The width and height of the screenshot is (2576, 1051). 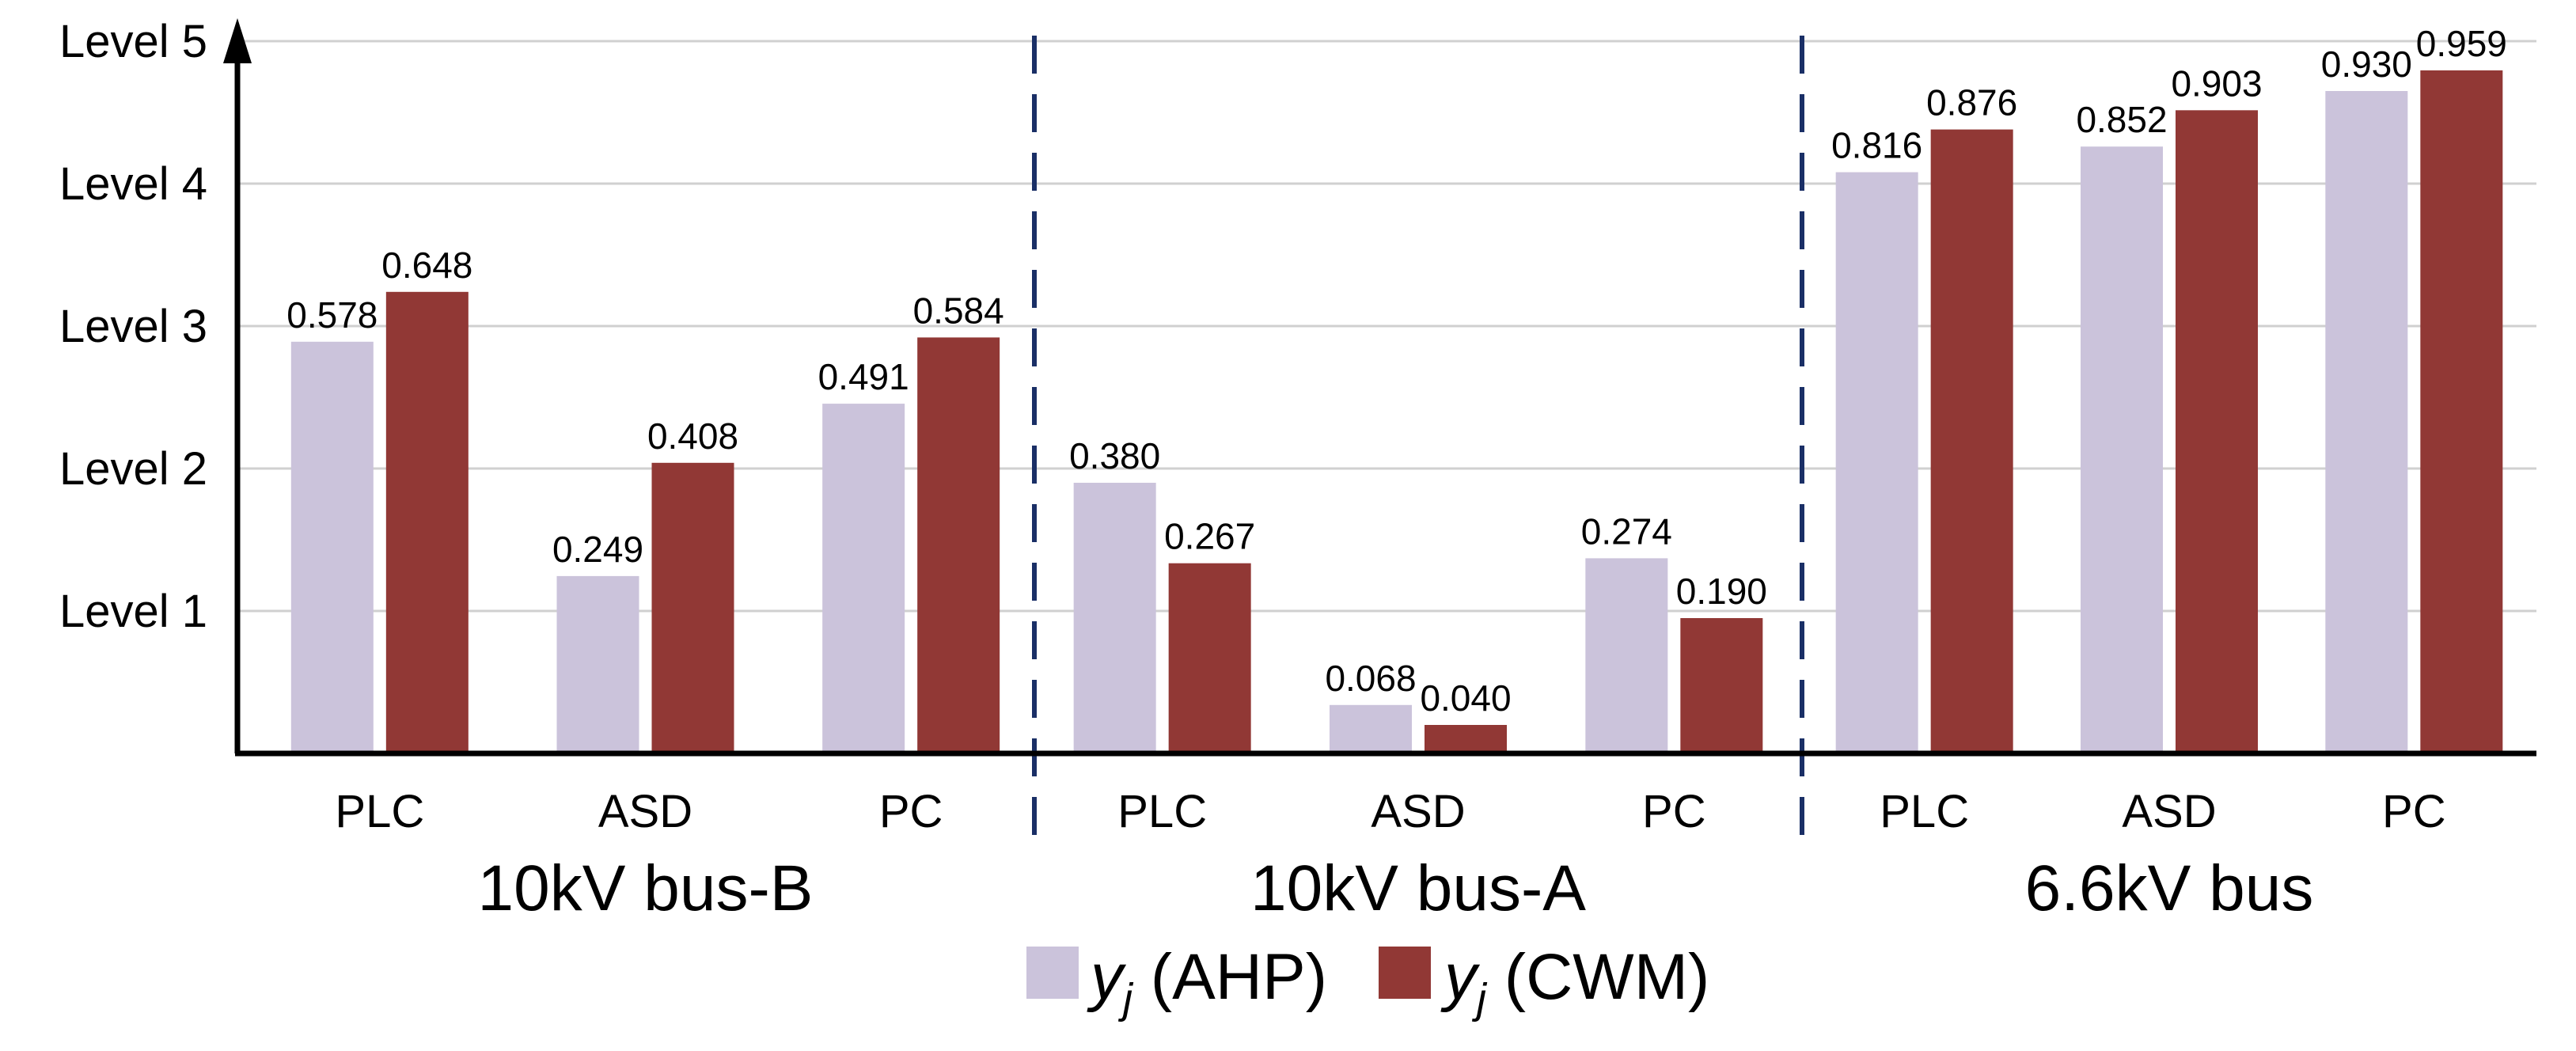 What do you see at coordinates (1721, 591) in the screenshot?
I see `data-label: 0.190` at bounding box center [1721, 591].